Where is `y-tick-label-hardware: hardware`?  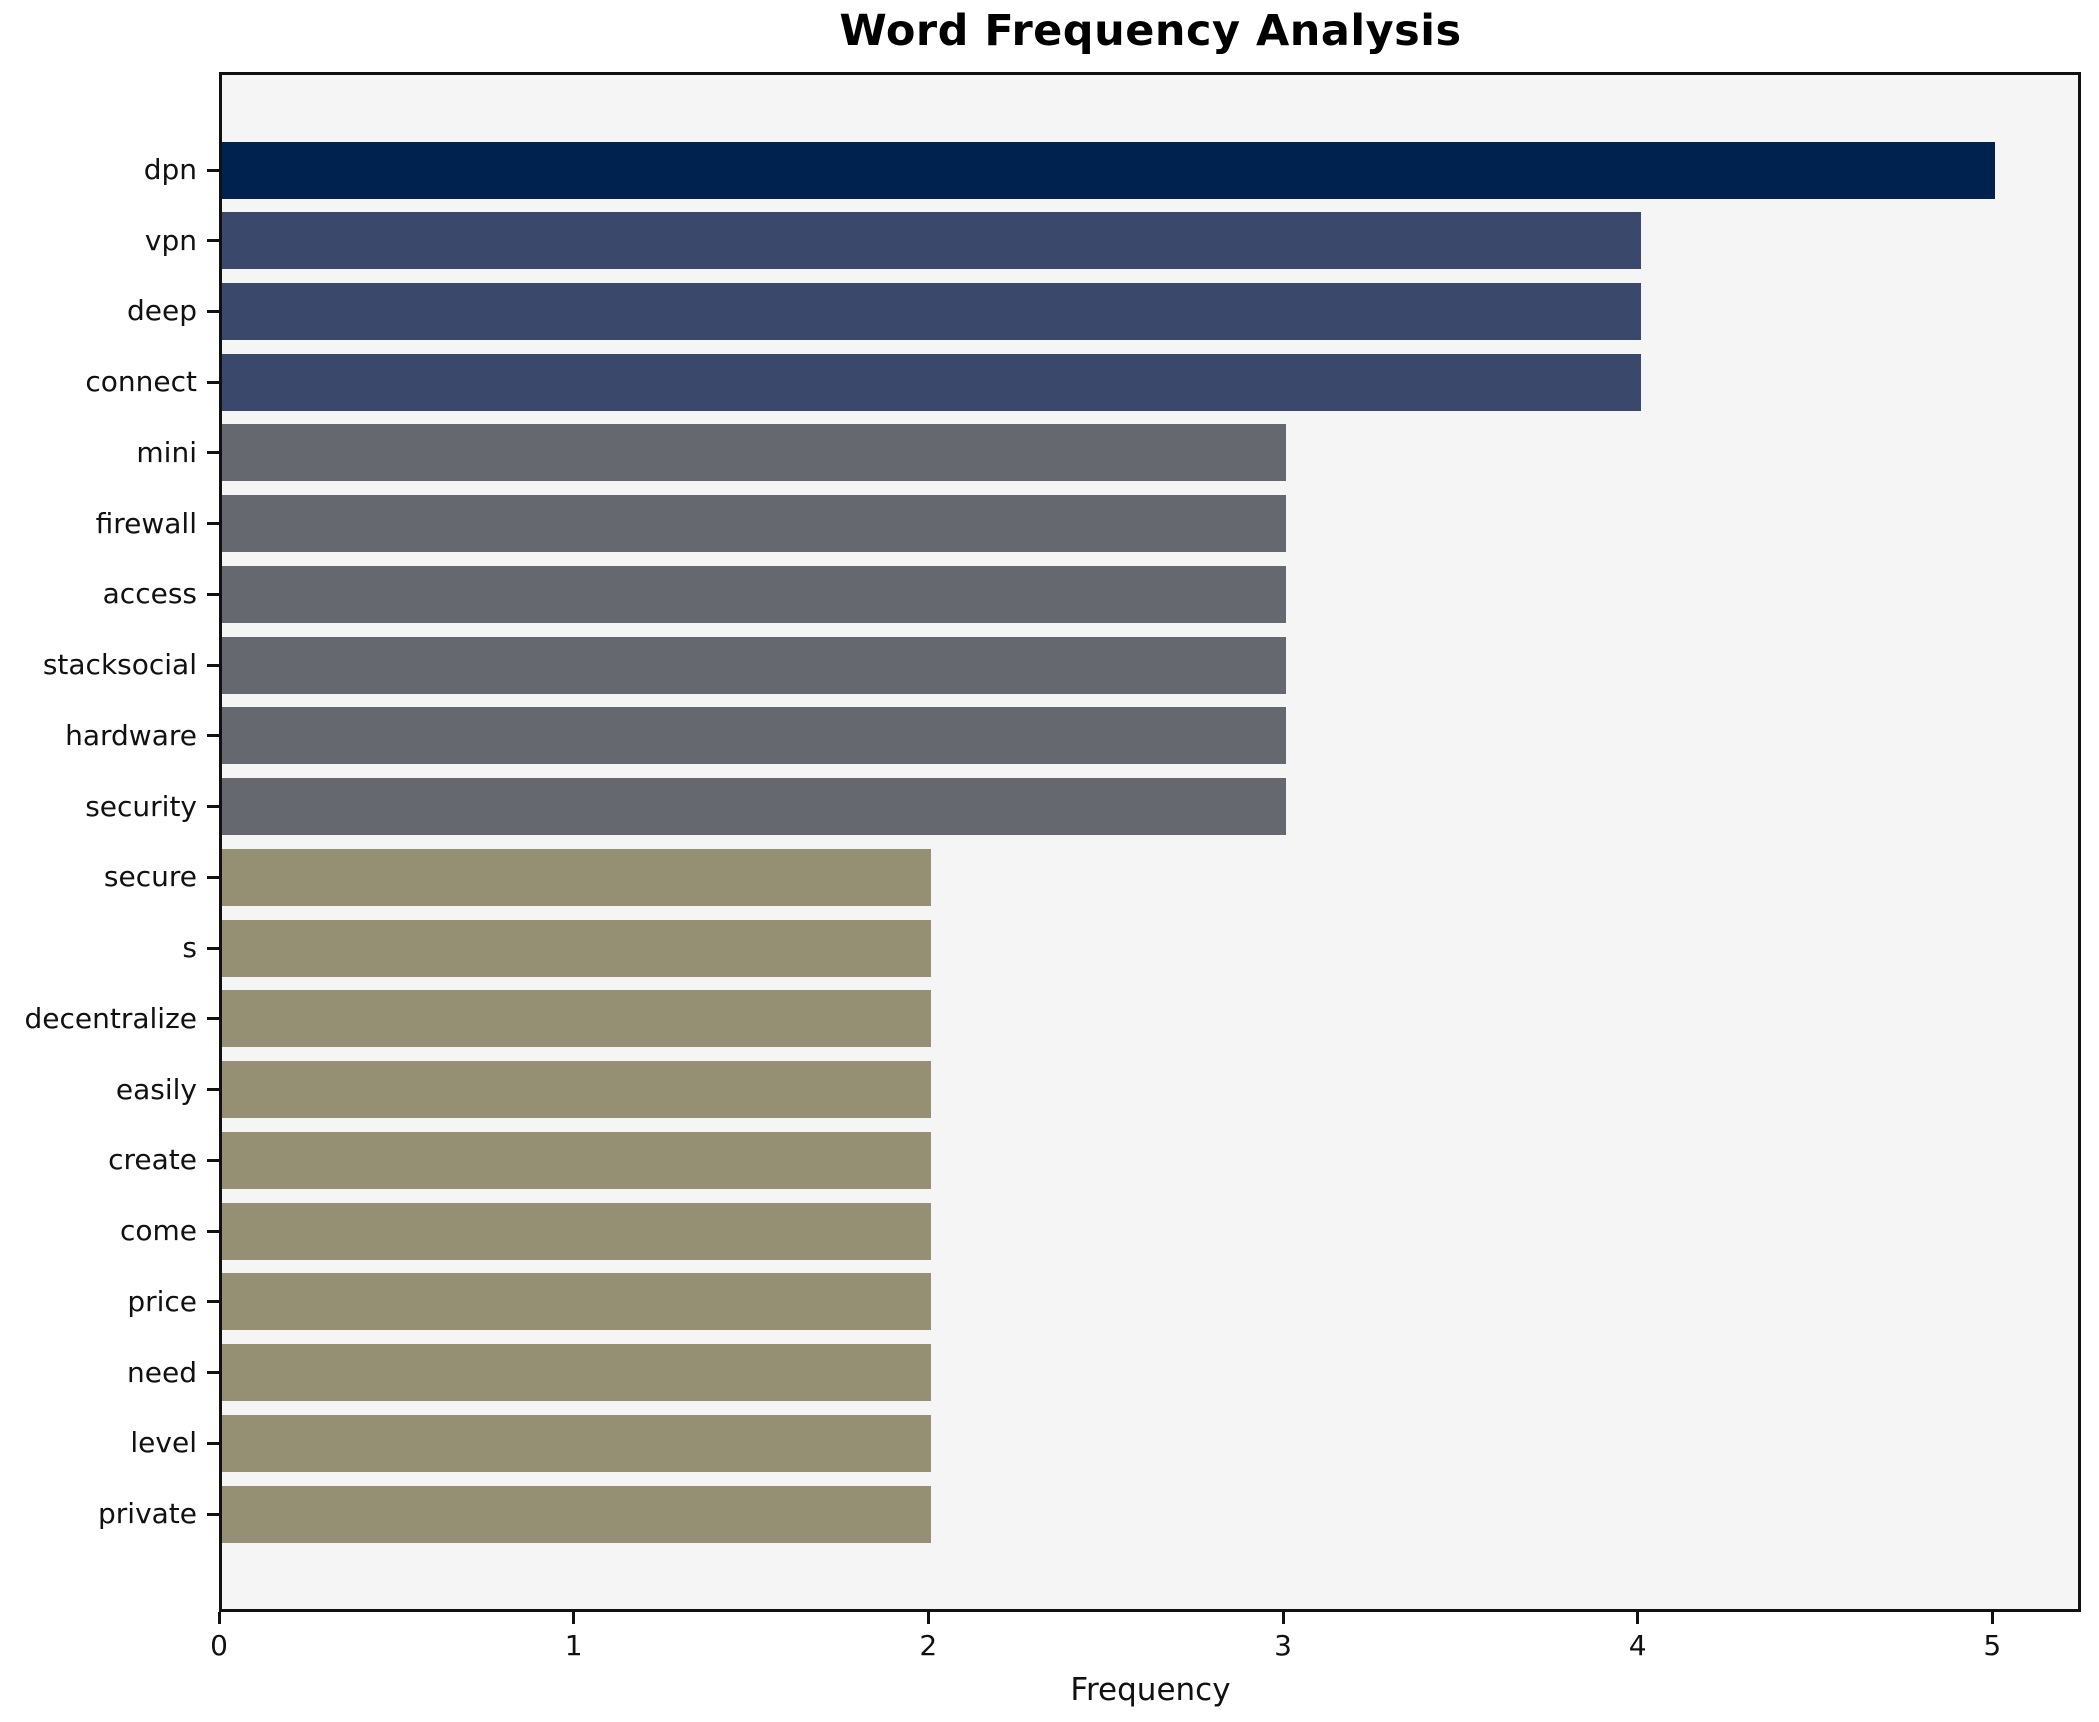 y-tick-label-hardware: hardware is located at coordinates (131, 735).